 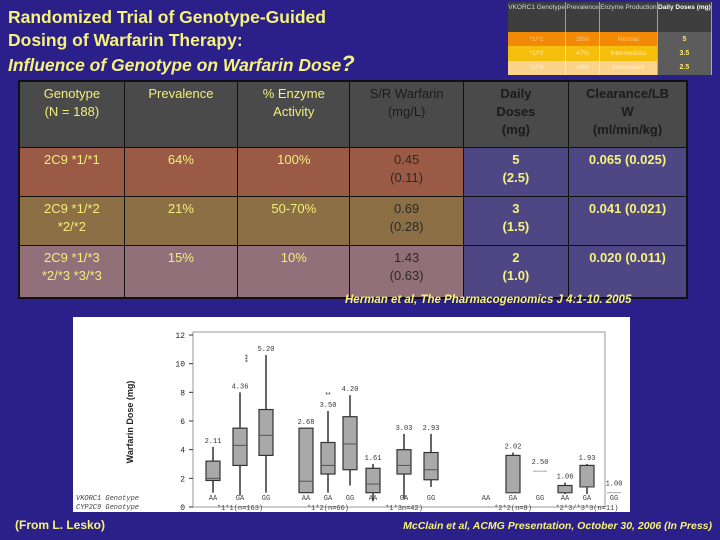 What do you see at coordinates (685, 67) in the screenshot?
I see `inset-cell: 2.5` at bounding box center [685, 67].